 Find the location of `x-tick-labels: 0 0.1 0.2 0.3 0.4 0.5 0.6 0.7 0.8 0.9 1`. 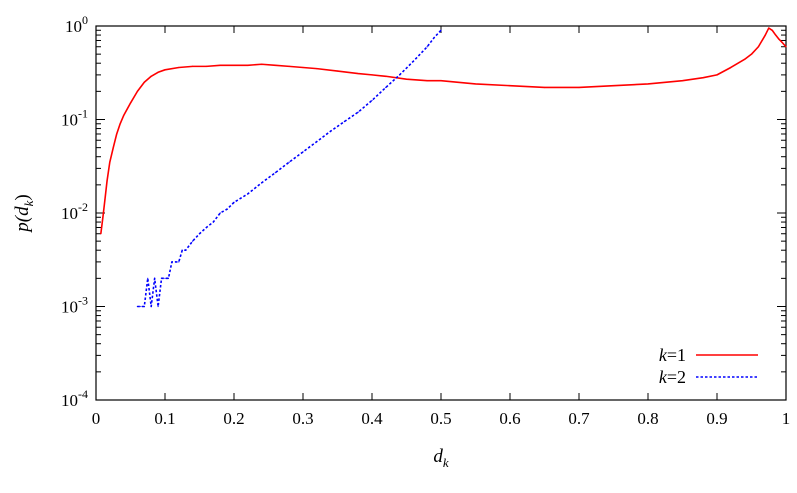

x-tick-labels: 0 0.1 0.2 0.3 0.4 0.5 0.6 0.7 0.8 0.9 1 is located at coordinates (441, 418).